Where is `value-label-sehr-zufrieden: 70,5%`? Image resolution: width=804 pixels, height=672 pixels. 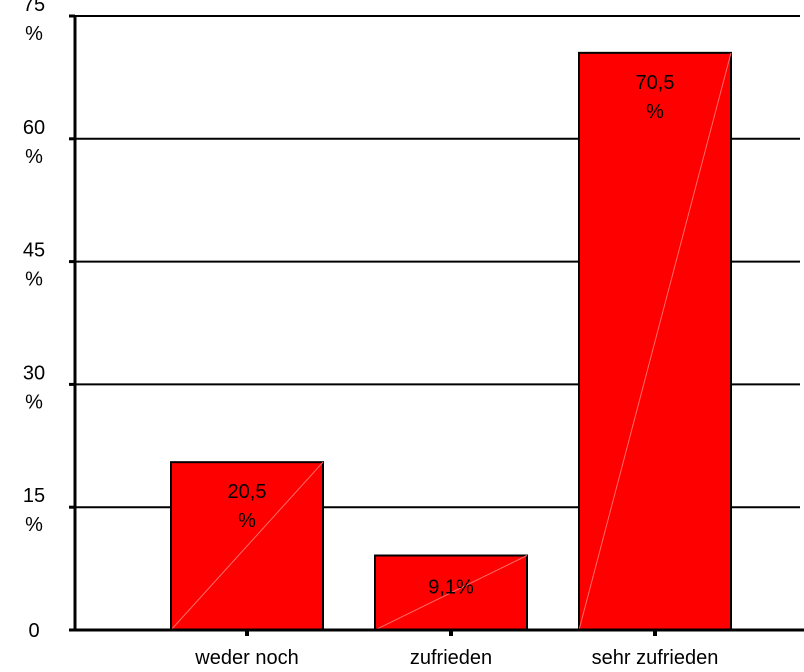
value-label-sehr-zufrieden: 70,5% is located at coordinates (655, 97).